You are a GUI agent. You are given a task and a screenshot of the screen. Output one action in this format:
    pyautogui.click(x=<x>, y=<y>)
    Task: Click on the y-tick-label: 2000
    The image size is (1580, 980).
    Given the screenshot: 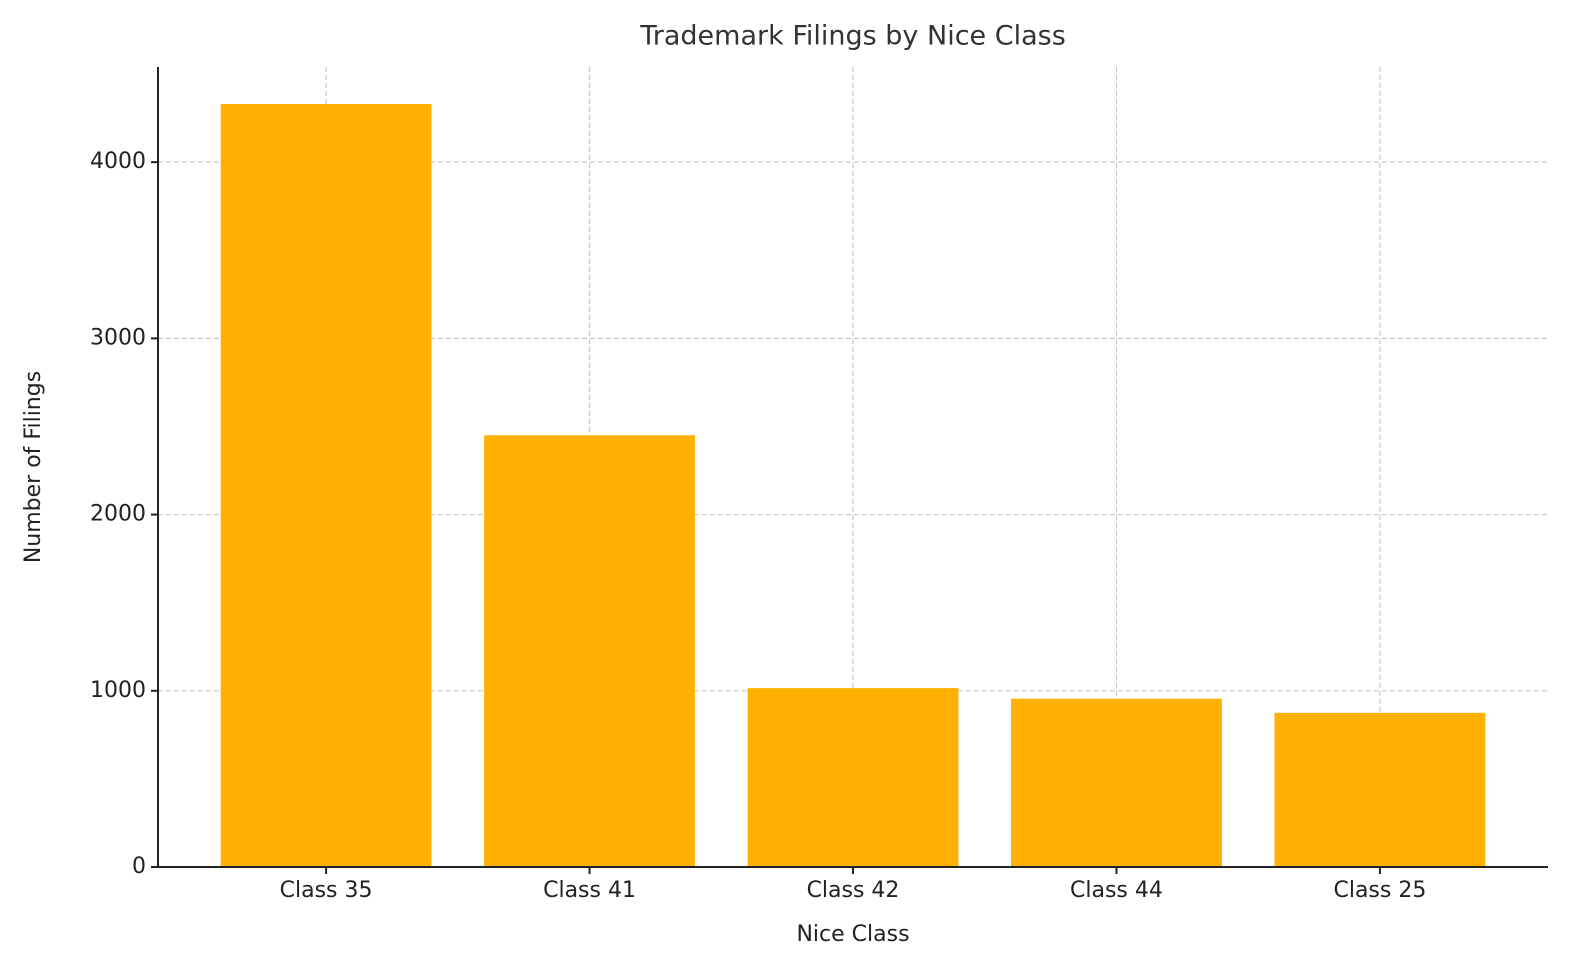 What is the action you would take?
    pyautogui.click(x=118, y=514)
    